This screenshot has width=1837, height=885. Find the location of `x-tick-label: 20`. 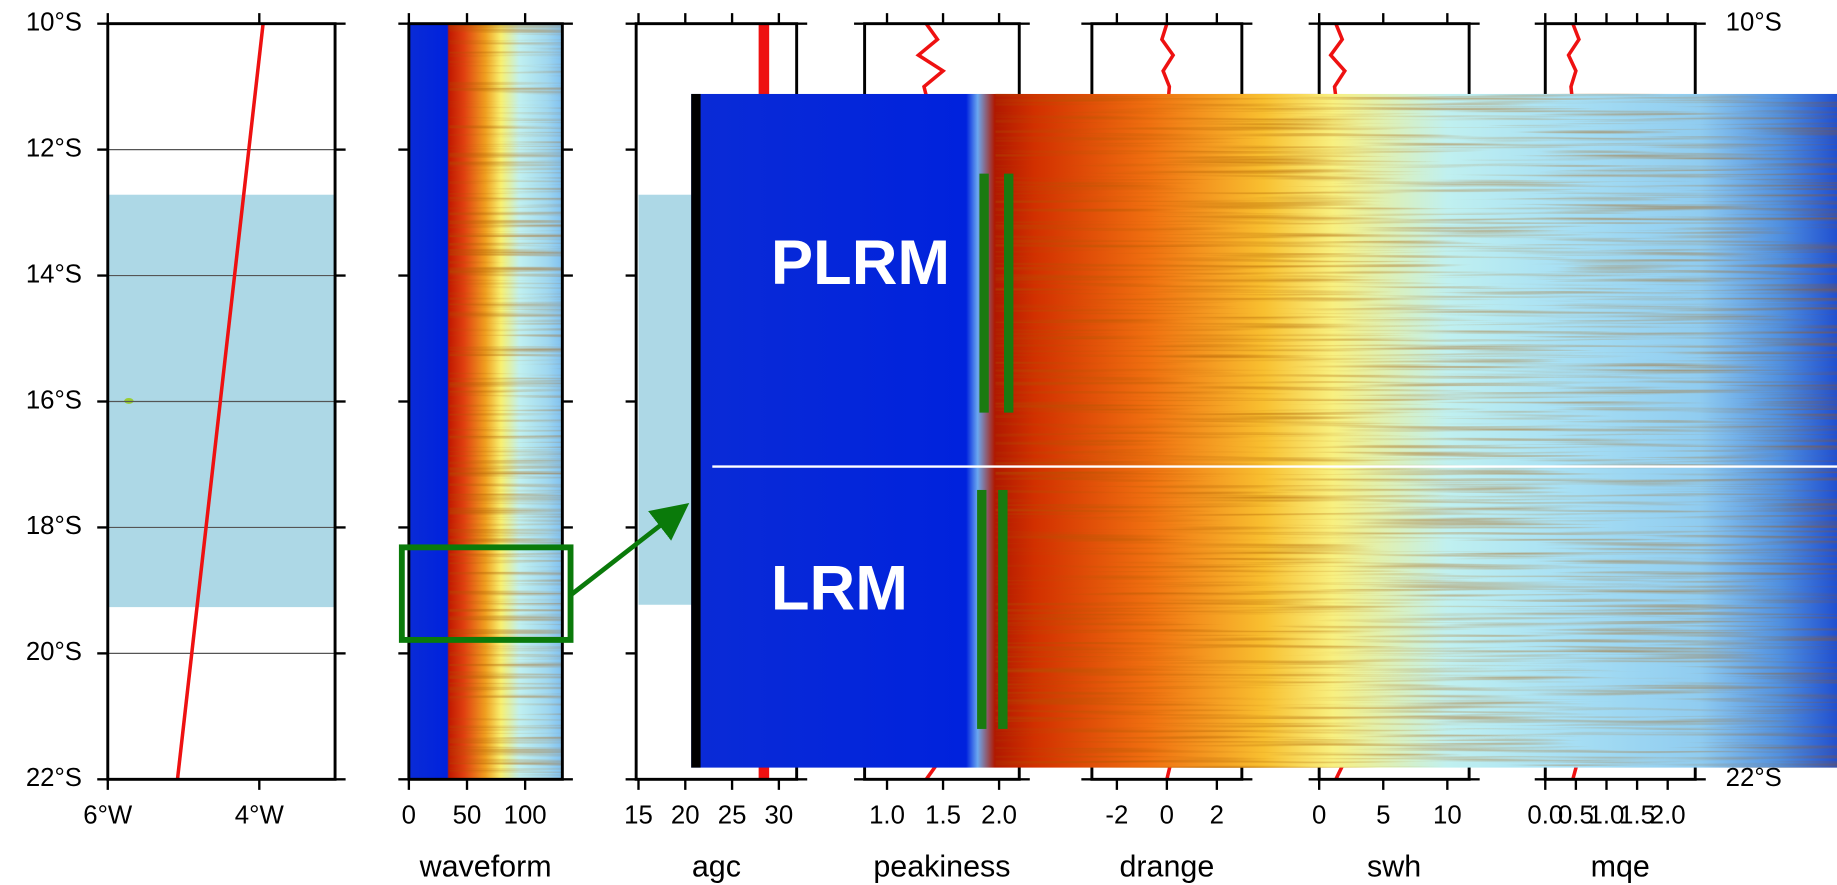

x-tick-label: 20 is located at coordinates (685, 816).